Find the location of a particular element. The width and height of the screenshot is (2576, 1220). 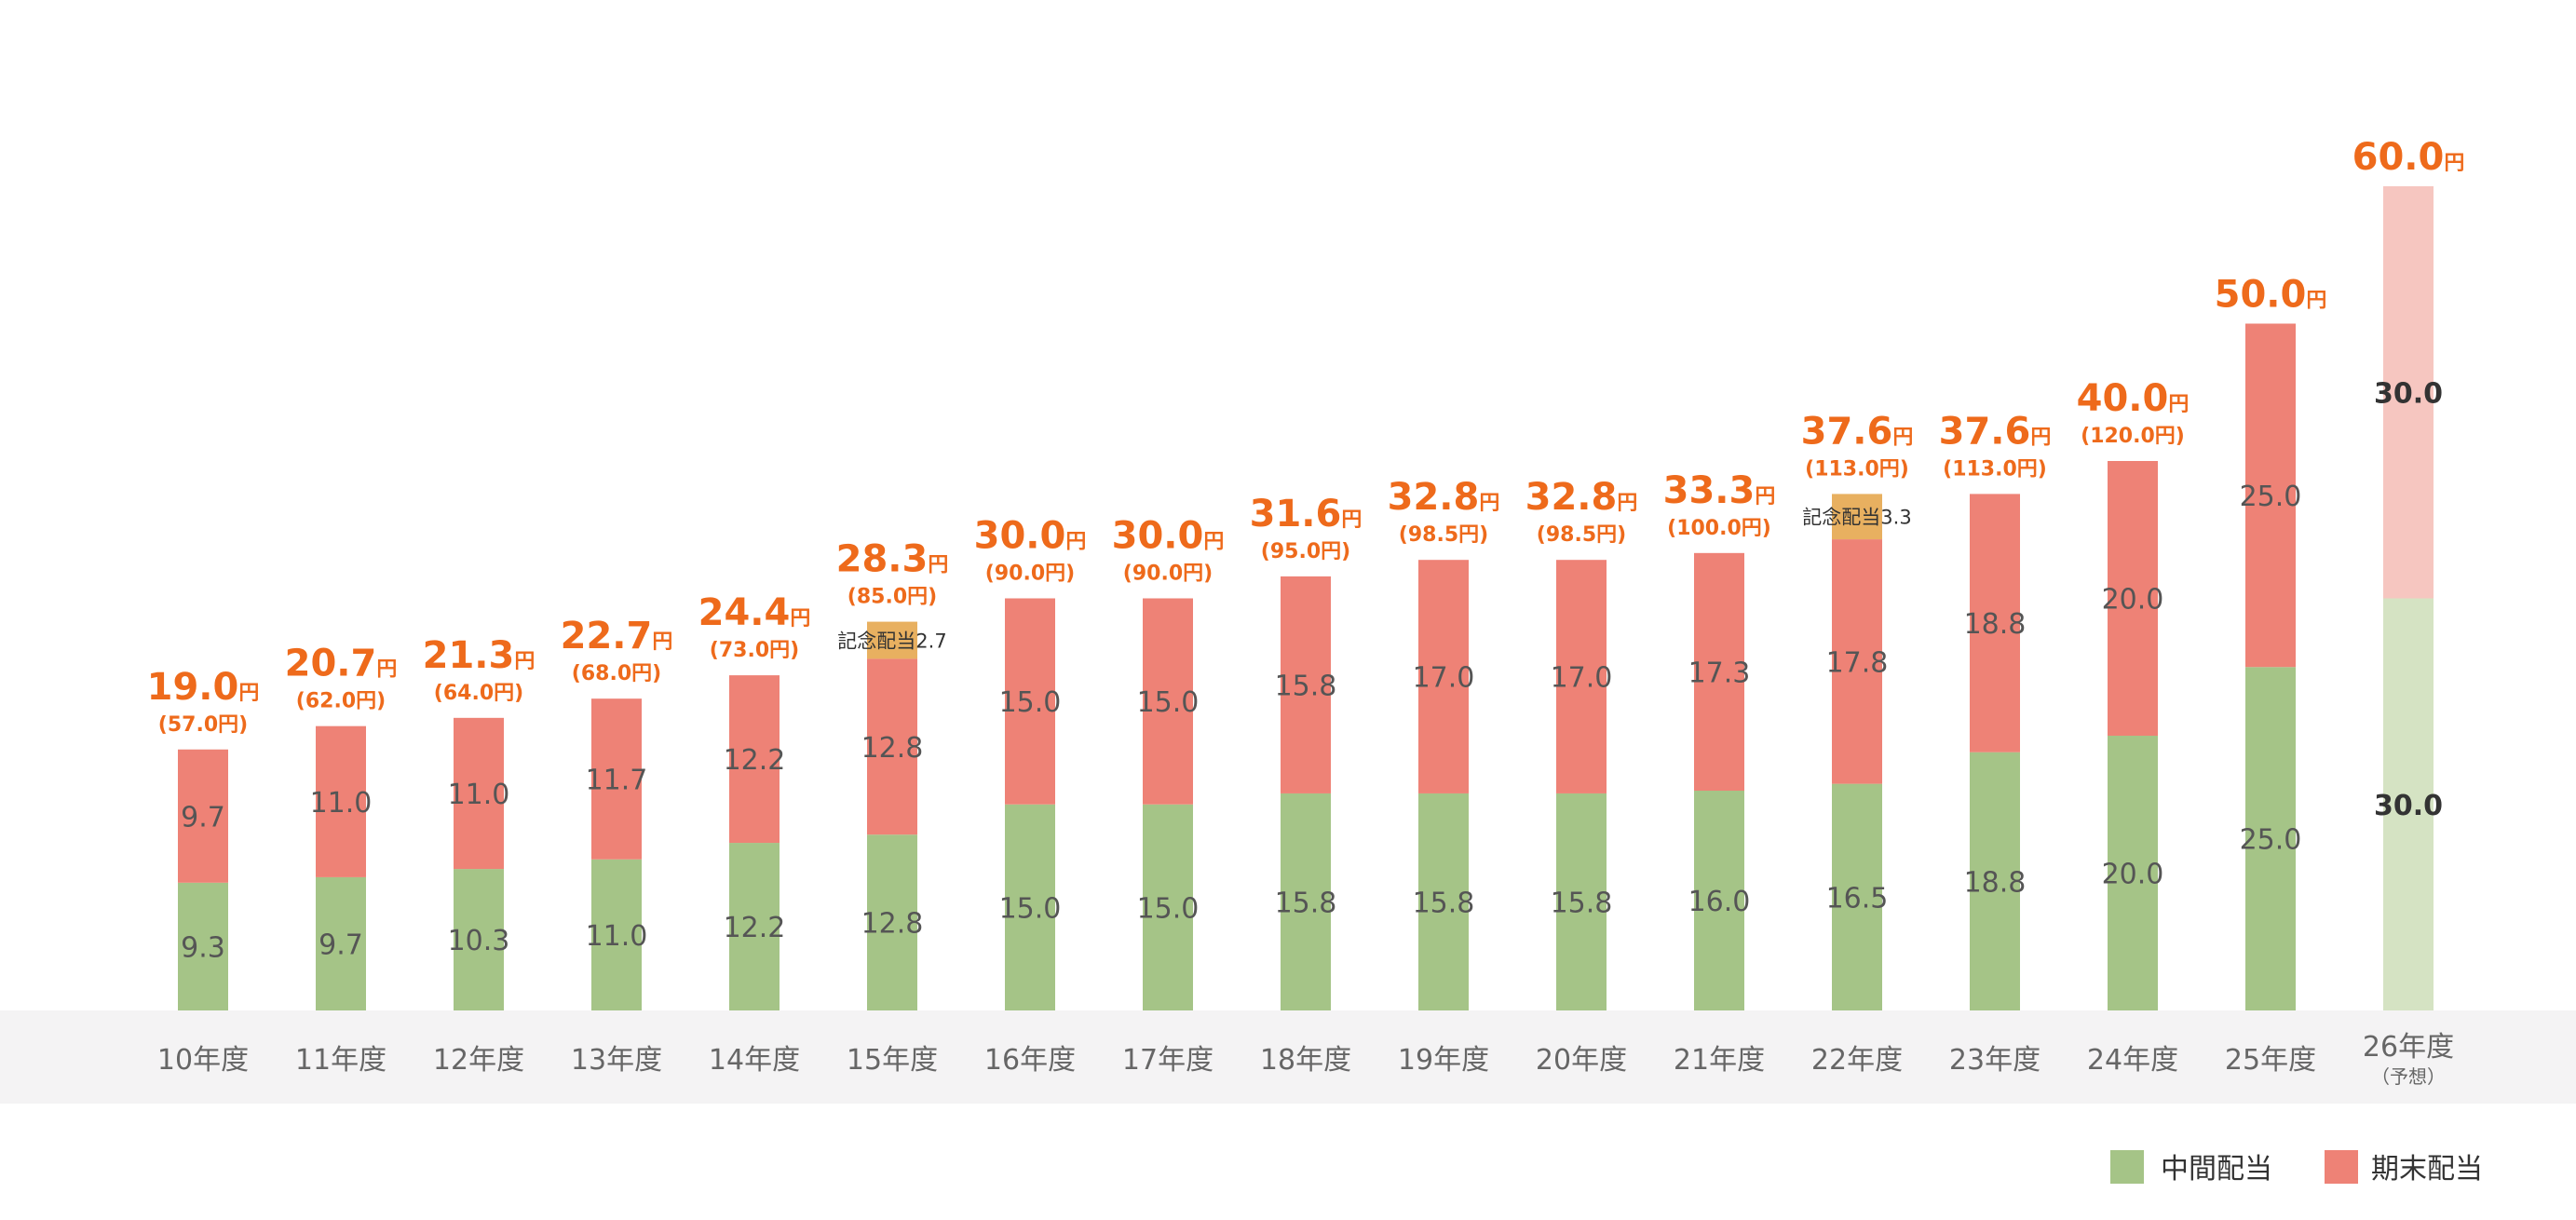

total-label-6: 28.3円 is located at coordinates (892, 559).